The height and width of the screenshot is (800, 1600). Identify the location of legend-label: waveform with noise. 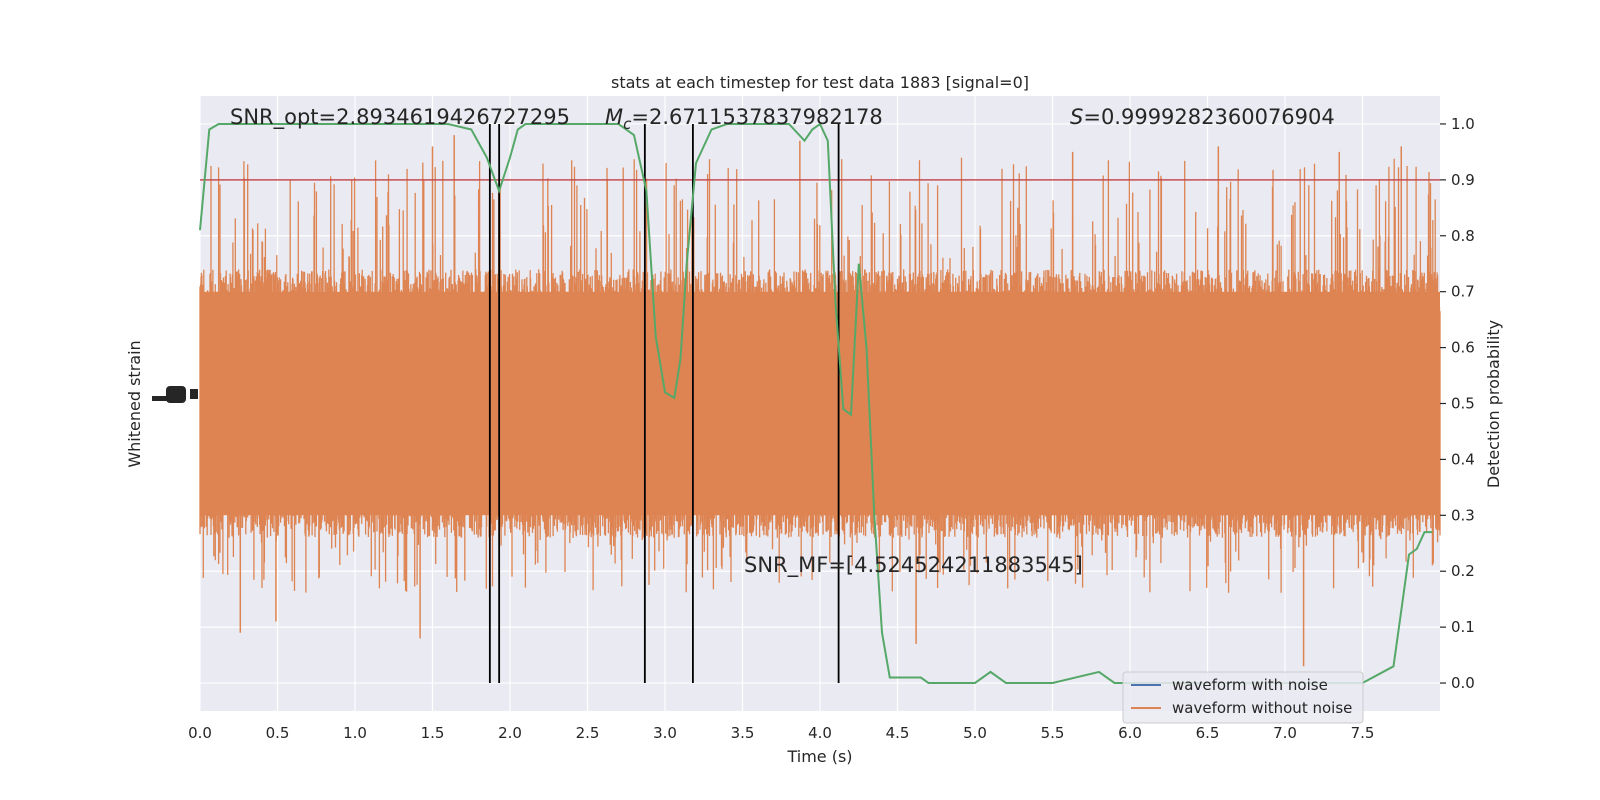
(1250, 685).